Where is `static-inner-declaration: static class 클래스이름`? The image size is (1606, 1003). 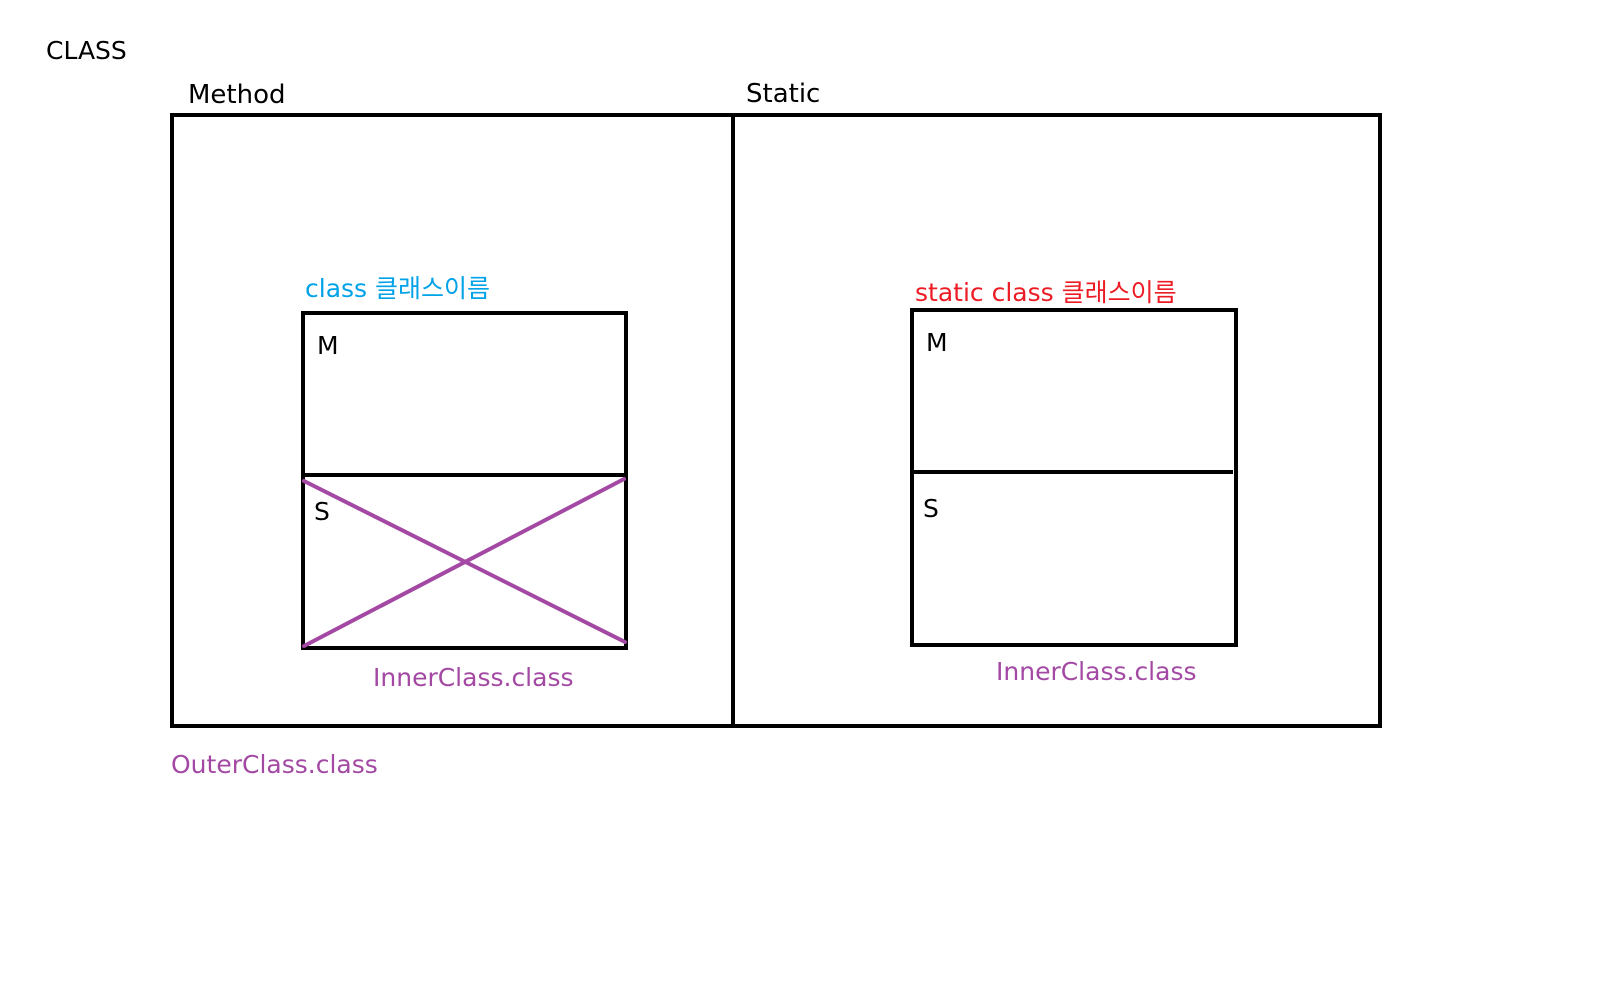 static-inner-declaration: static class 클래스이름 is located at coordinates (1046, 292).